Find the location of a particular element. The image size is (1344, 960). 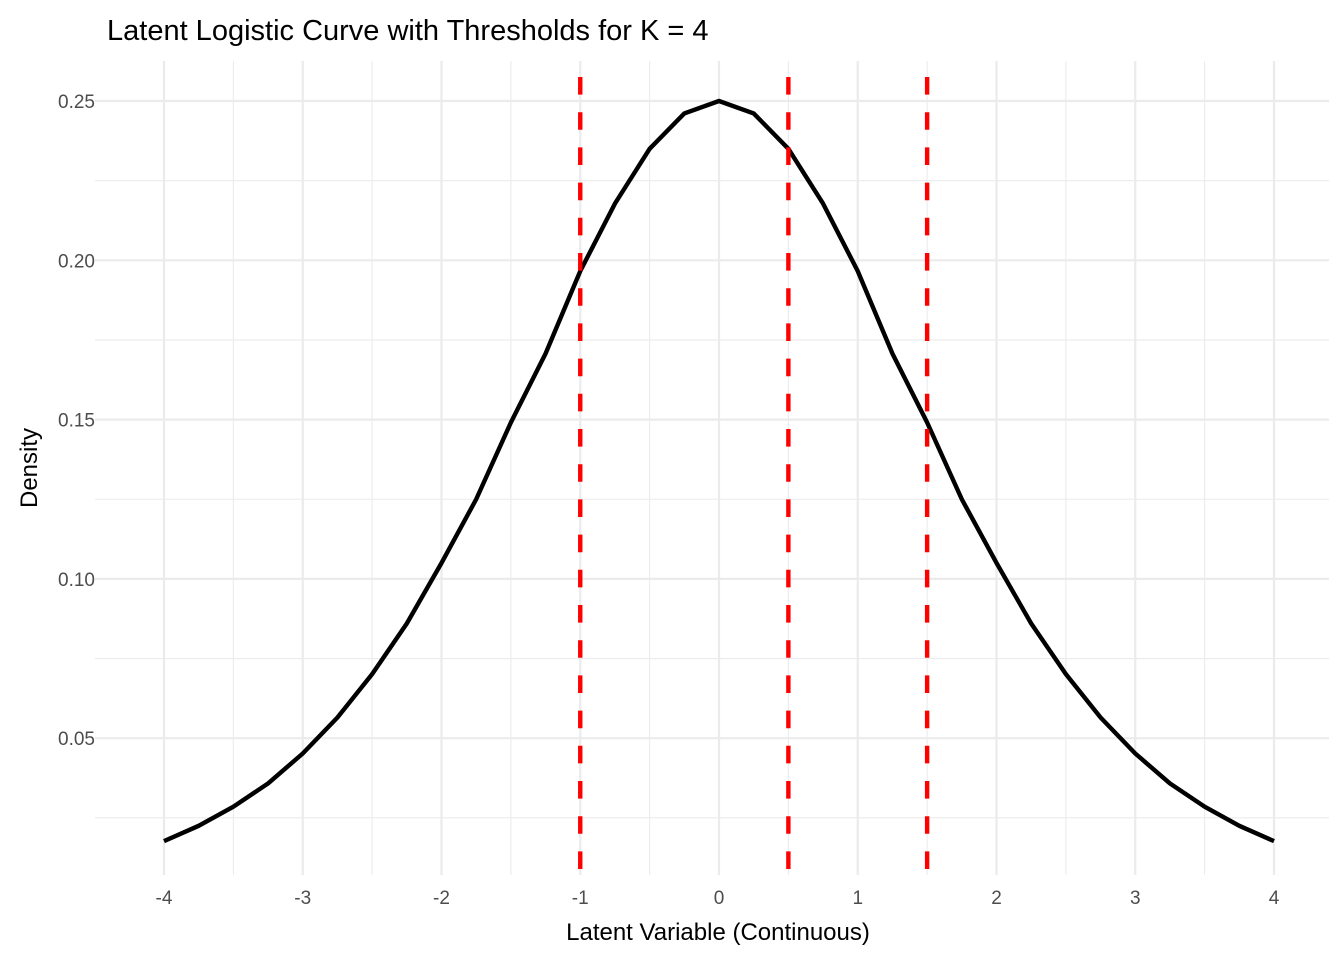

y-axis-tick-labels: 0.05 0.10 0.15 0.20 0.25 is located at coordinates (76, 421).